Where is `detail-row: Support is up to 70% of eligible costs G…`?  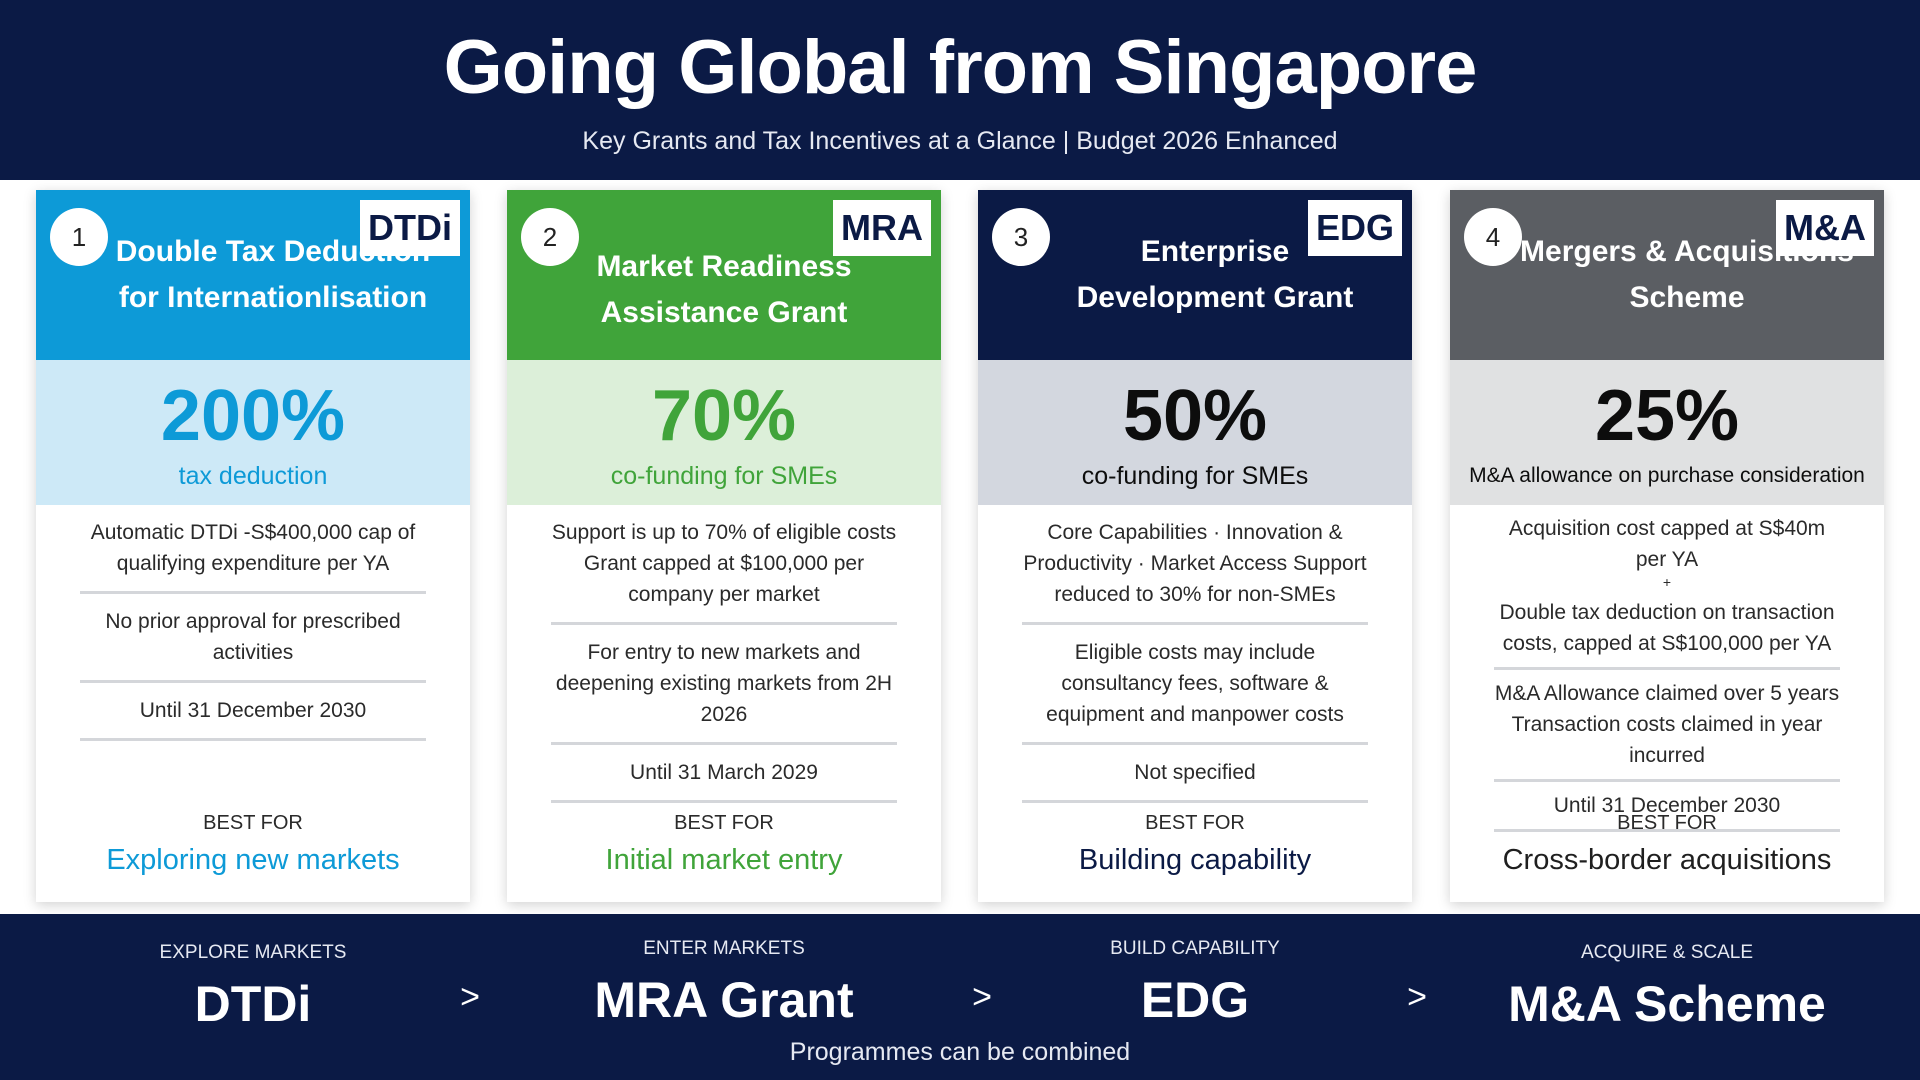
detail-row: Support is up to 70% of eligible costs G… is located at coordinates (724, 565).